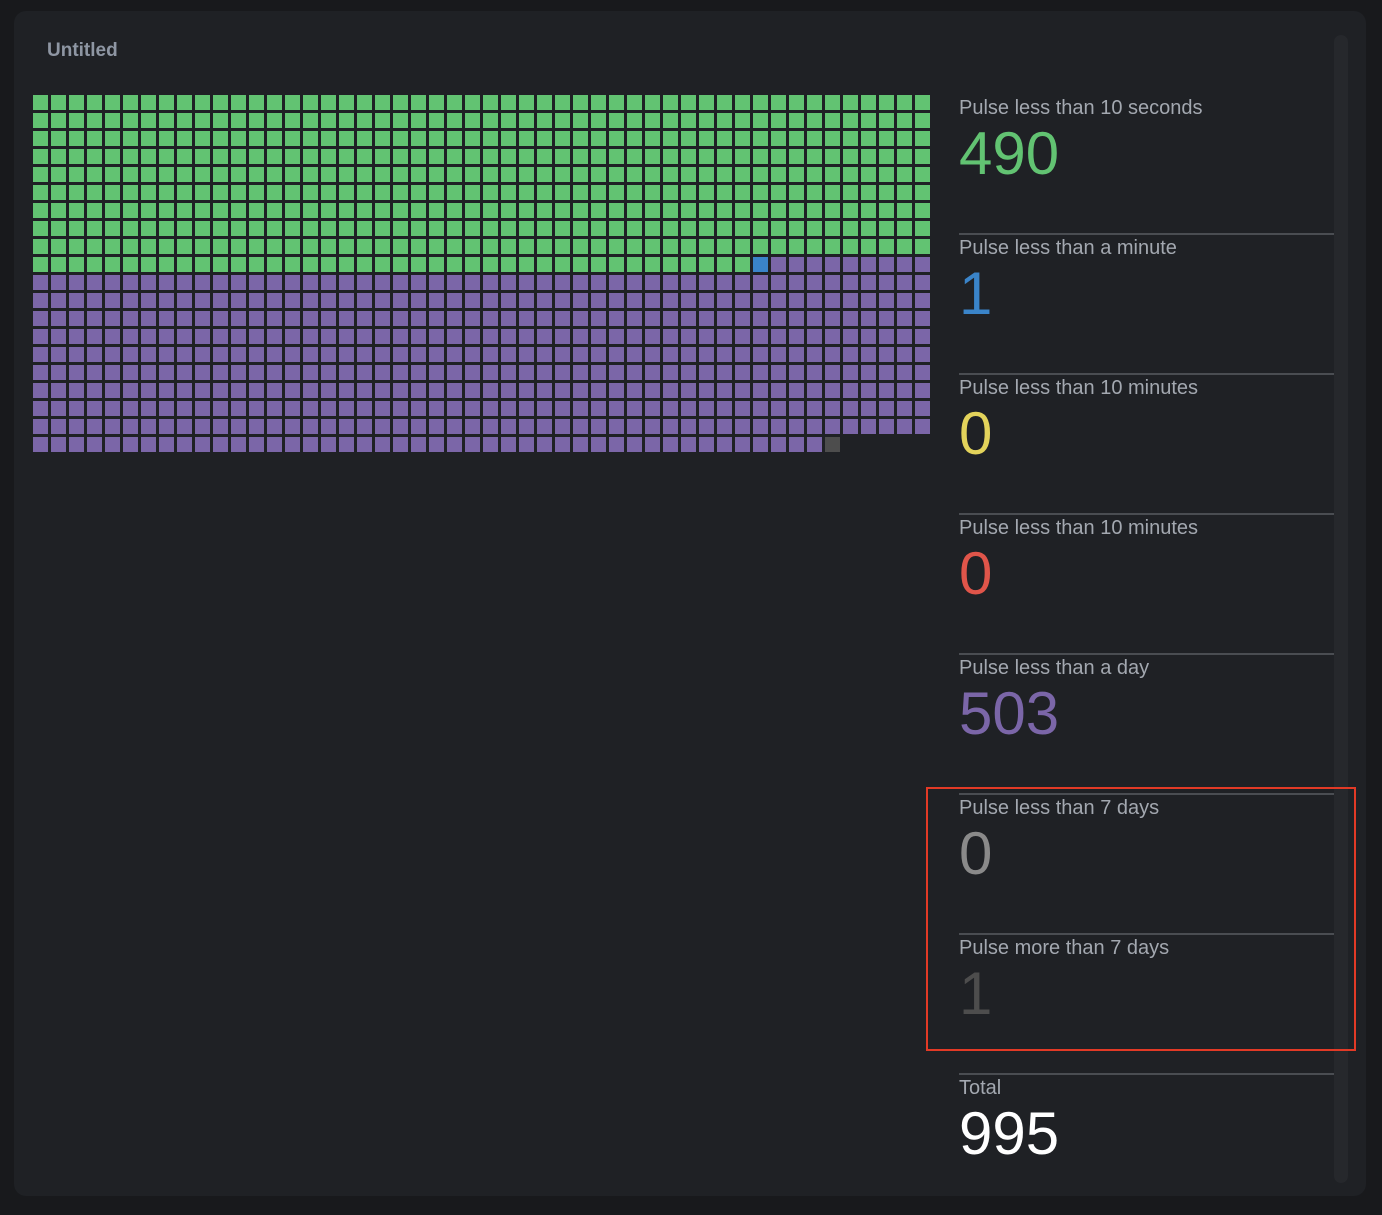 This screenshot has height=1215, width=1382. What do you see at coordinates (976, 993) in the screenshot?
I see `stat-value: 1` at bounding box center [976, 993].